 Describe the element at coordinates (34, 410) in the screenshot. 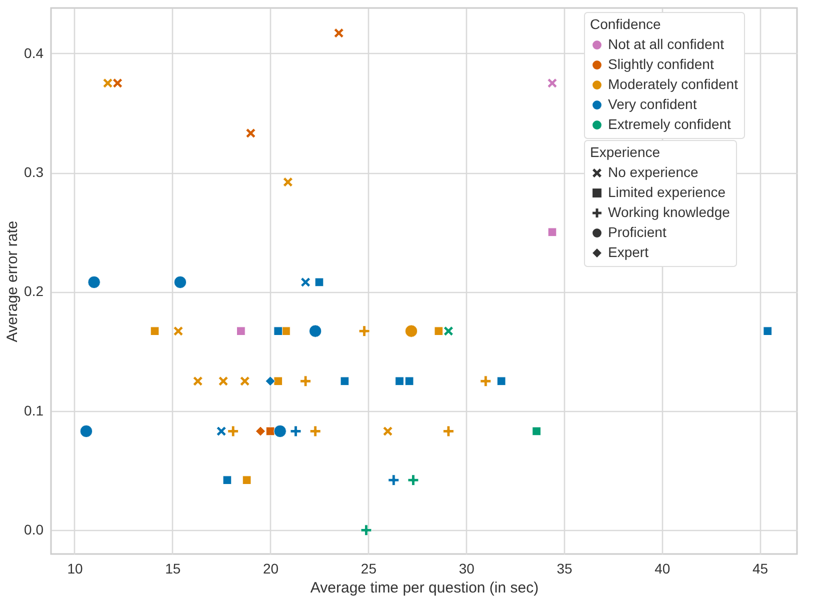

I see `y-tick-label: 0.1` at that location.